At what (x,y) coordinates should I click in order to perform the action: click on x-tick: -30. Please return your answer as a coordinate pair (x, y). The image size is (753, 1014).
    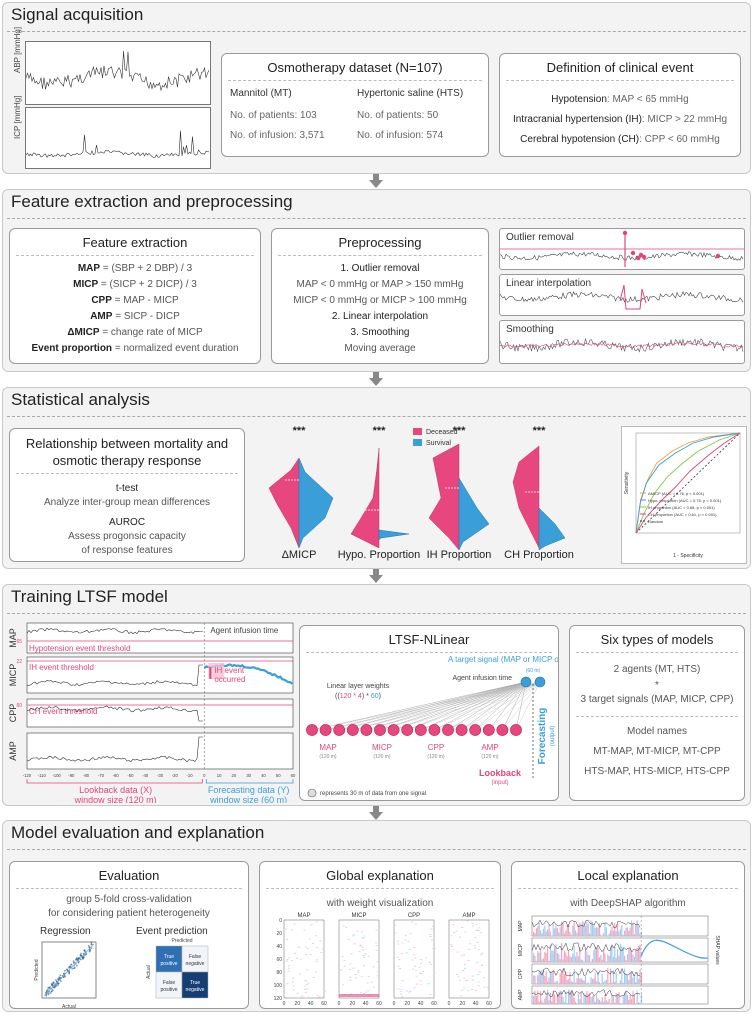
    Looking at the image, I should click on (160, 775).